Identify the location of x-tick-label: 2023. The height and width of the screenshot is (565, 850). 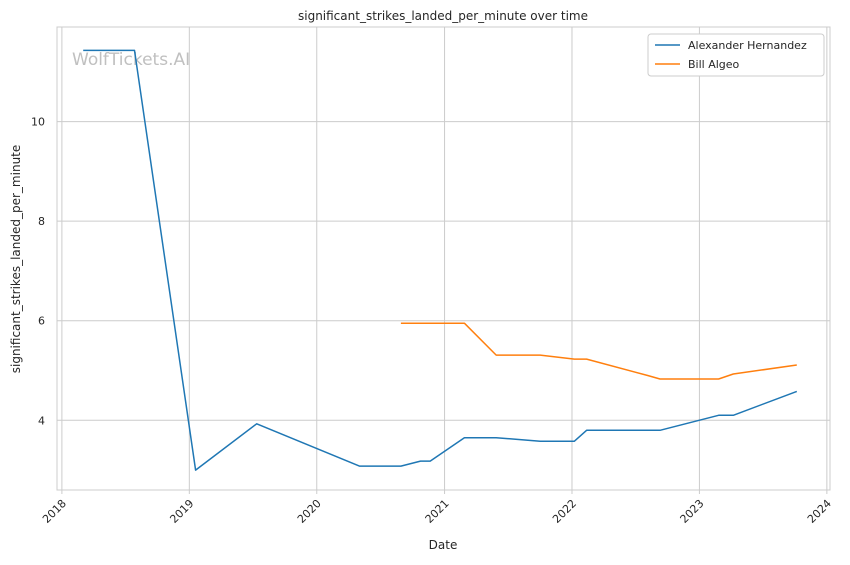
(692, 511).